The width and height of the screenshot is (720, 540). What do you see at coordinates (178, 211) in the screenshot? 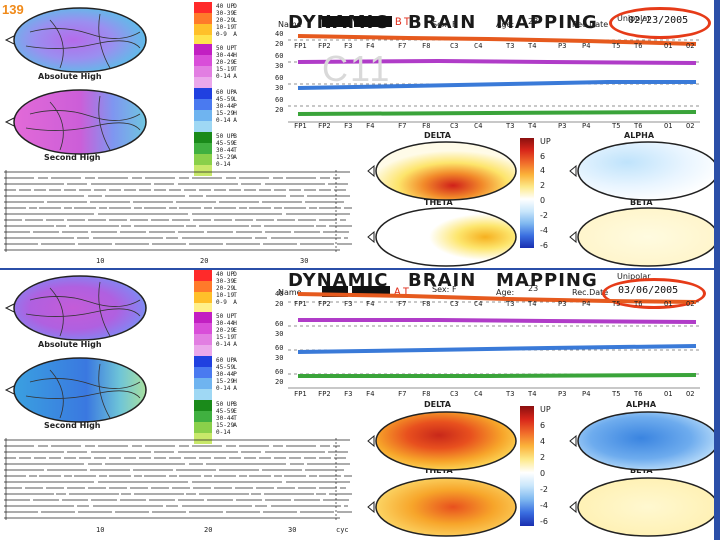
I see `spectrum-table` at bounding box center [178, 211].